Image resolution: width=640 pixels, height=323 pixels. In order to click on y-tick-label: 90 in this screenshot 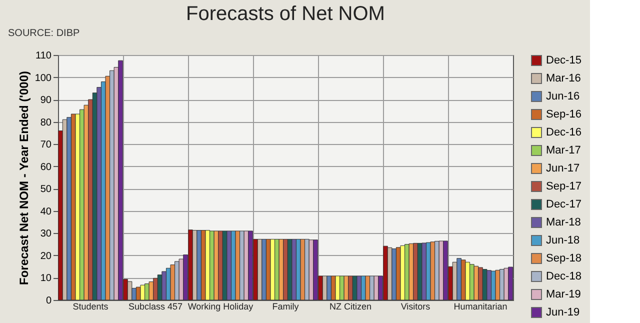, I will do `click(46, 100)`.